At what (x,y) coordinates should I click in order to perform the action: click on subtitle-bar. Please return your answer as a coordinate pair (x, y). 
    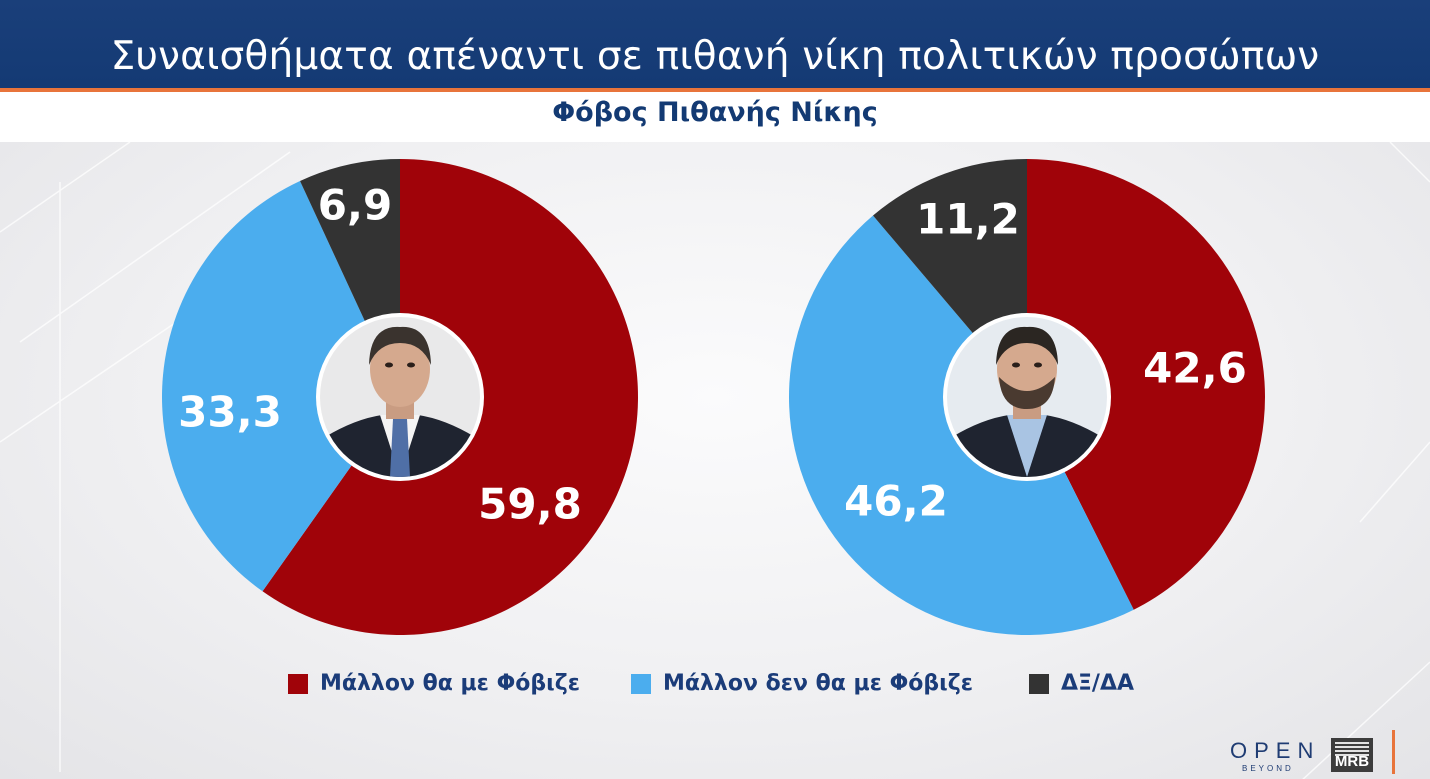
    Looking at the image, I should click on (715, 117).